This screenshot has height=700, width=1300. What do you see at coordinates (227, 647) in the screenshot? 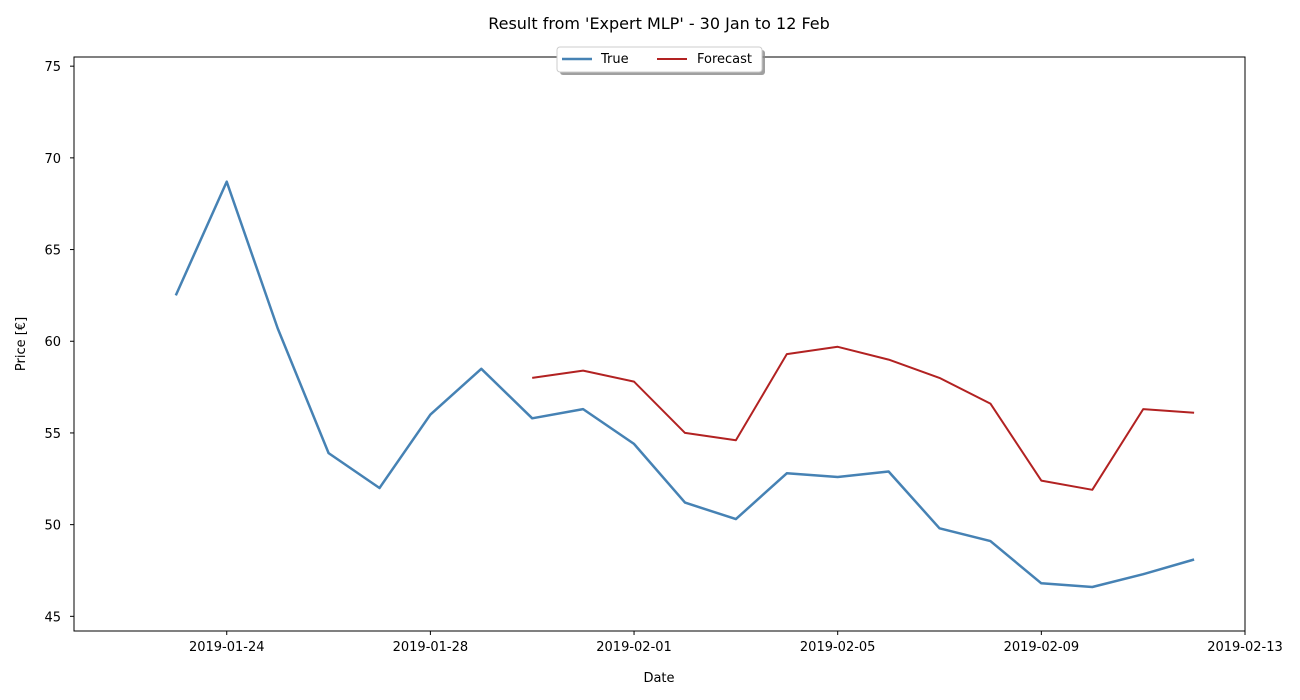
I see `x-tick-label: 2019-01-24` at bounding box center [227, 647].